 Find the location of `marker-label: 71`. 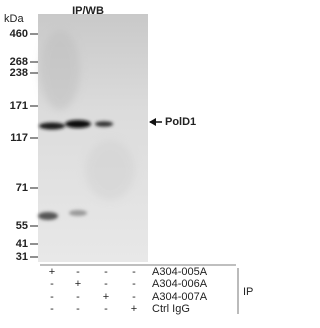

marker-label: 71 is located at coordinates (22, 188).